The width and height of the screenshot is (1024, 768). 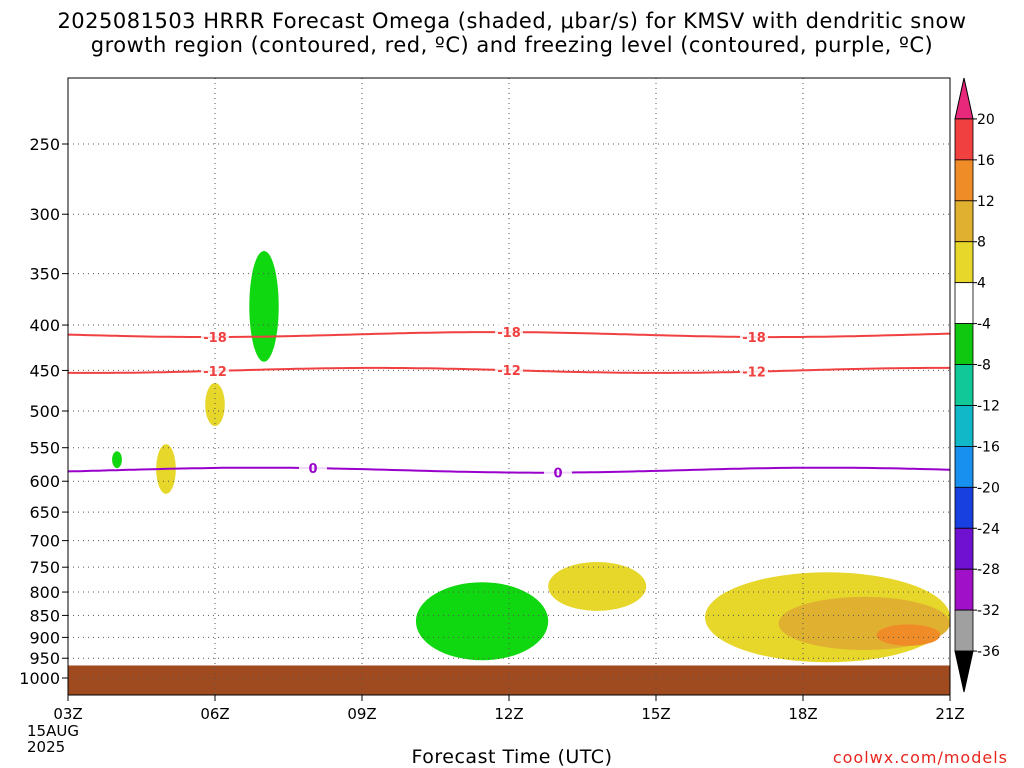 I want to click on y-tick-label-600: 600, so click(x=44, y=481).